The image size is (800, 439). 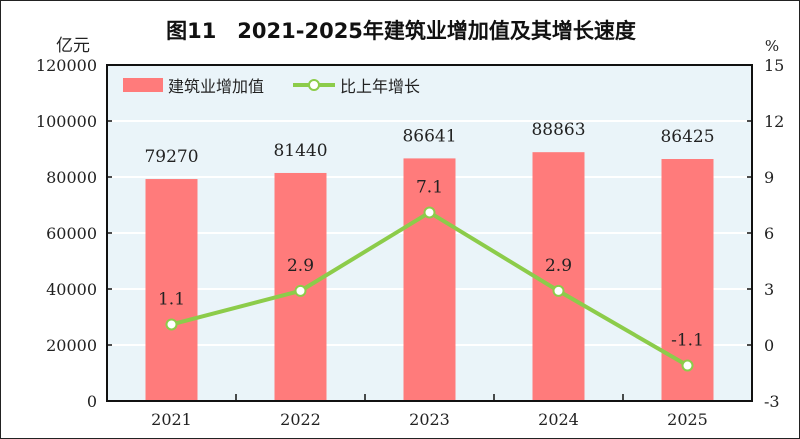 What do you see at coordinates (429, 279) in the screenshot?
I see `bar-2023` at bounding box center [429, 279].